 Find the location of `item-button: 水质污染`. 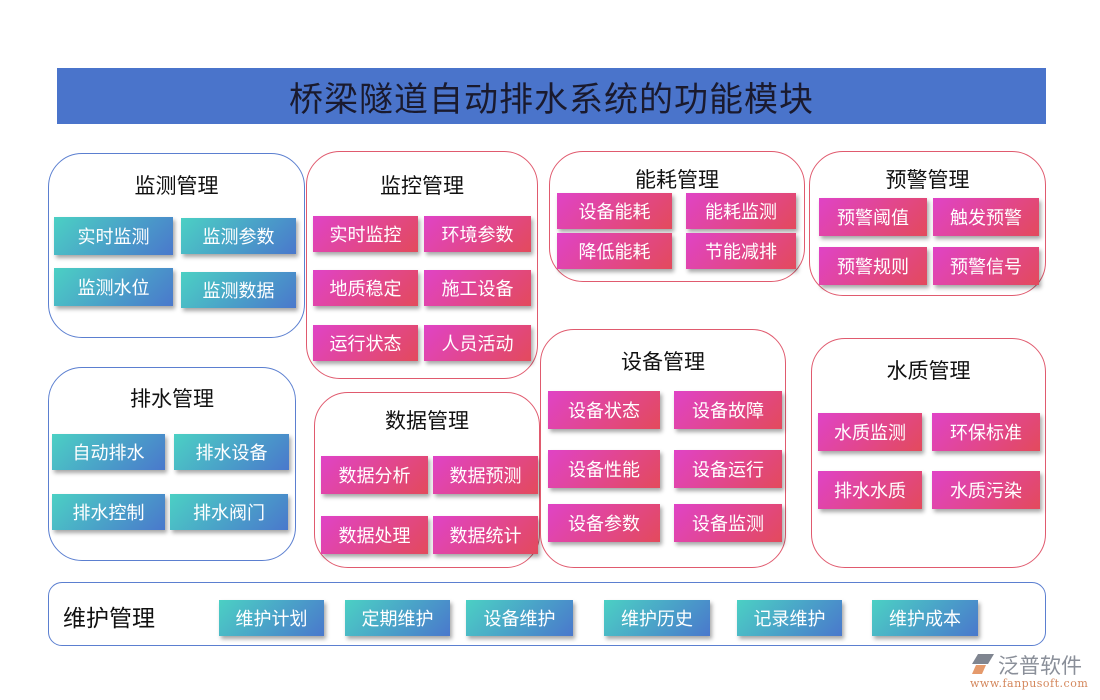

item-button: 水质污染 is located at coordinates (986, 490).